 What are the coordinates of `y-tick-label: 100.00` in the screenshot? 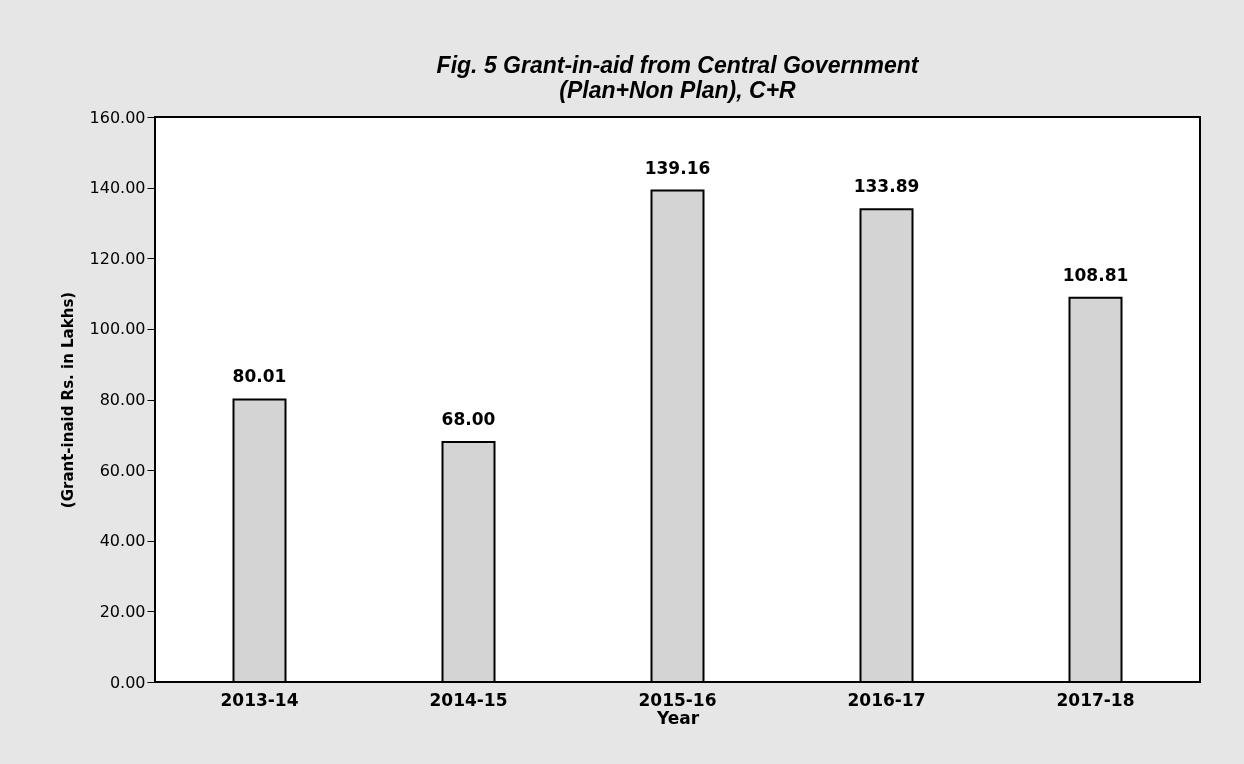 It's located at (117, 329).